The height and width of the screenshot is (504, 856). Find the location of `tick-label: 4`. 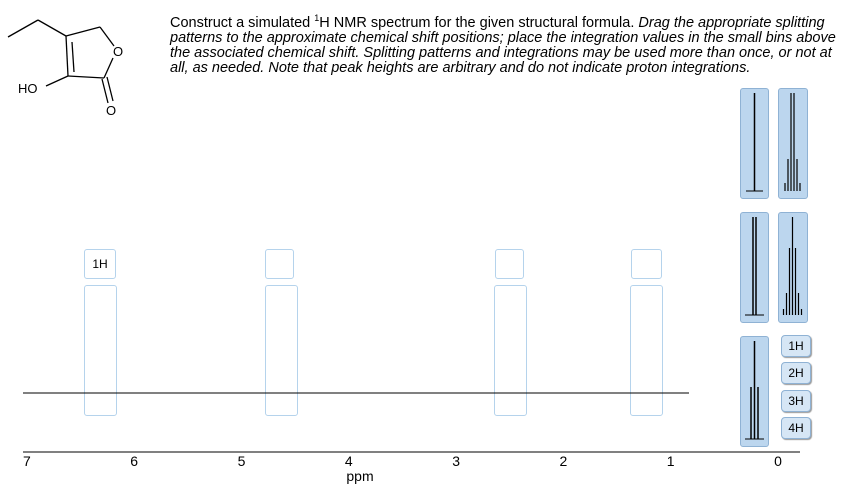

tick-label: 4 is located at coordinates (348, 461).